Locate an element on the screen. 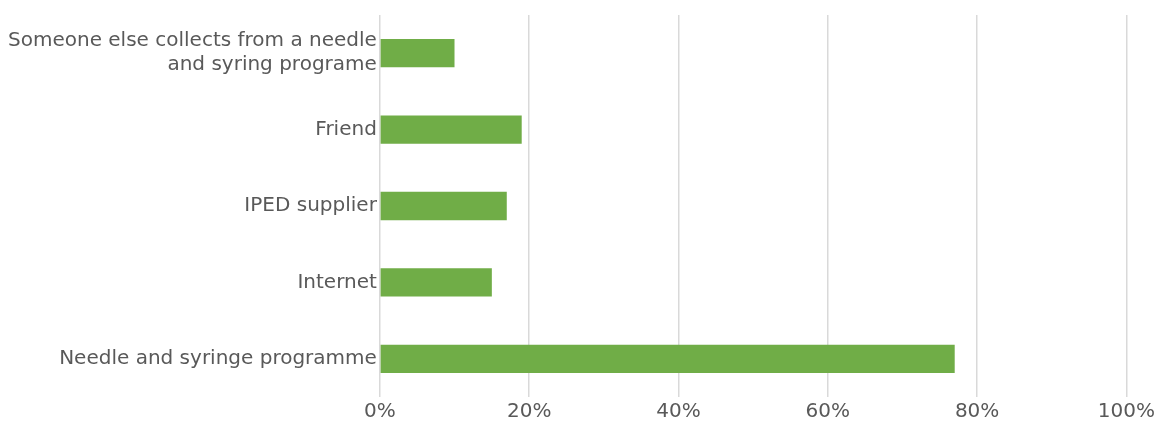 This screenshot has width=1158, height=432. y-tick-label: Friend is located at coordinates (346, 127).